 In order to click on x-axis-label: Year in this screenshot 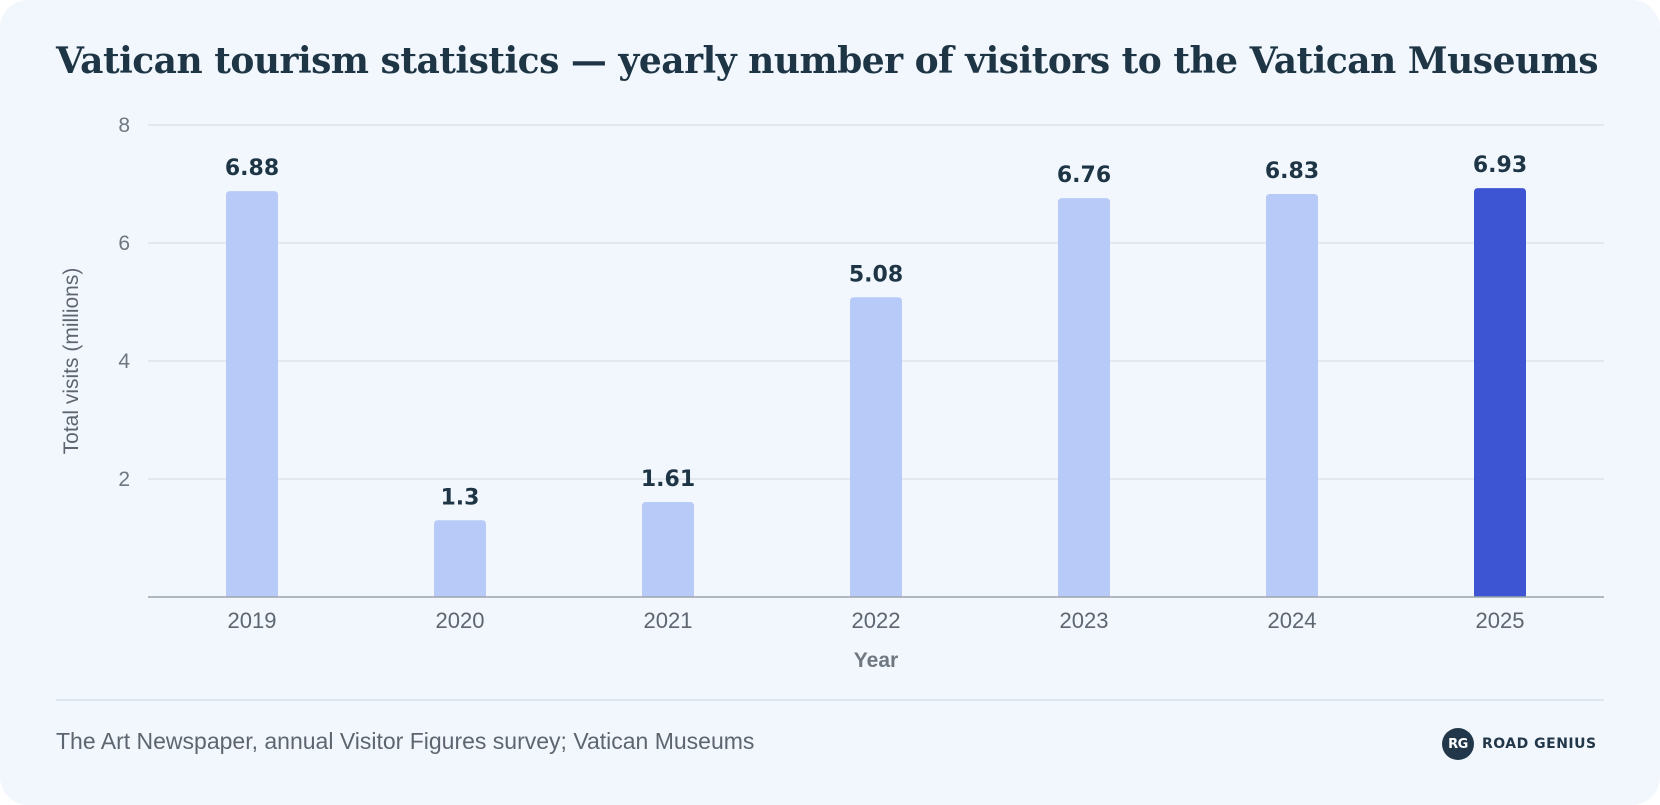, I will do `click(876, 660)`.